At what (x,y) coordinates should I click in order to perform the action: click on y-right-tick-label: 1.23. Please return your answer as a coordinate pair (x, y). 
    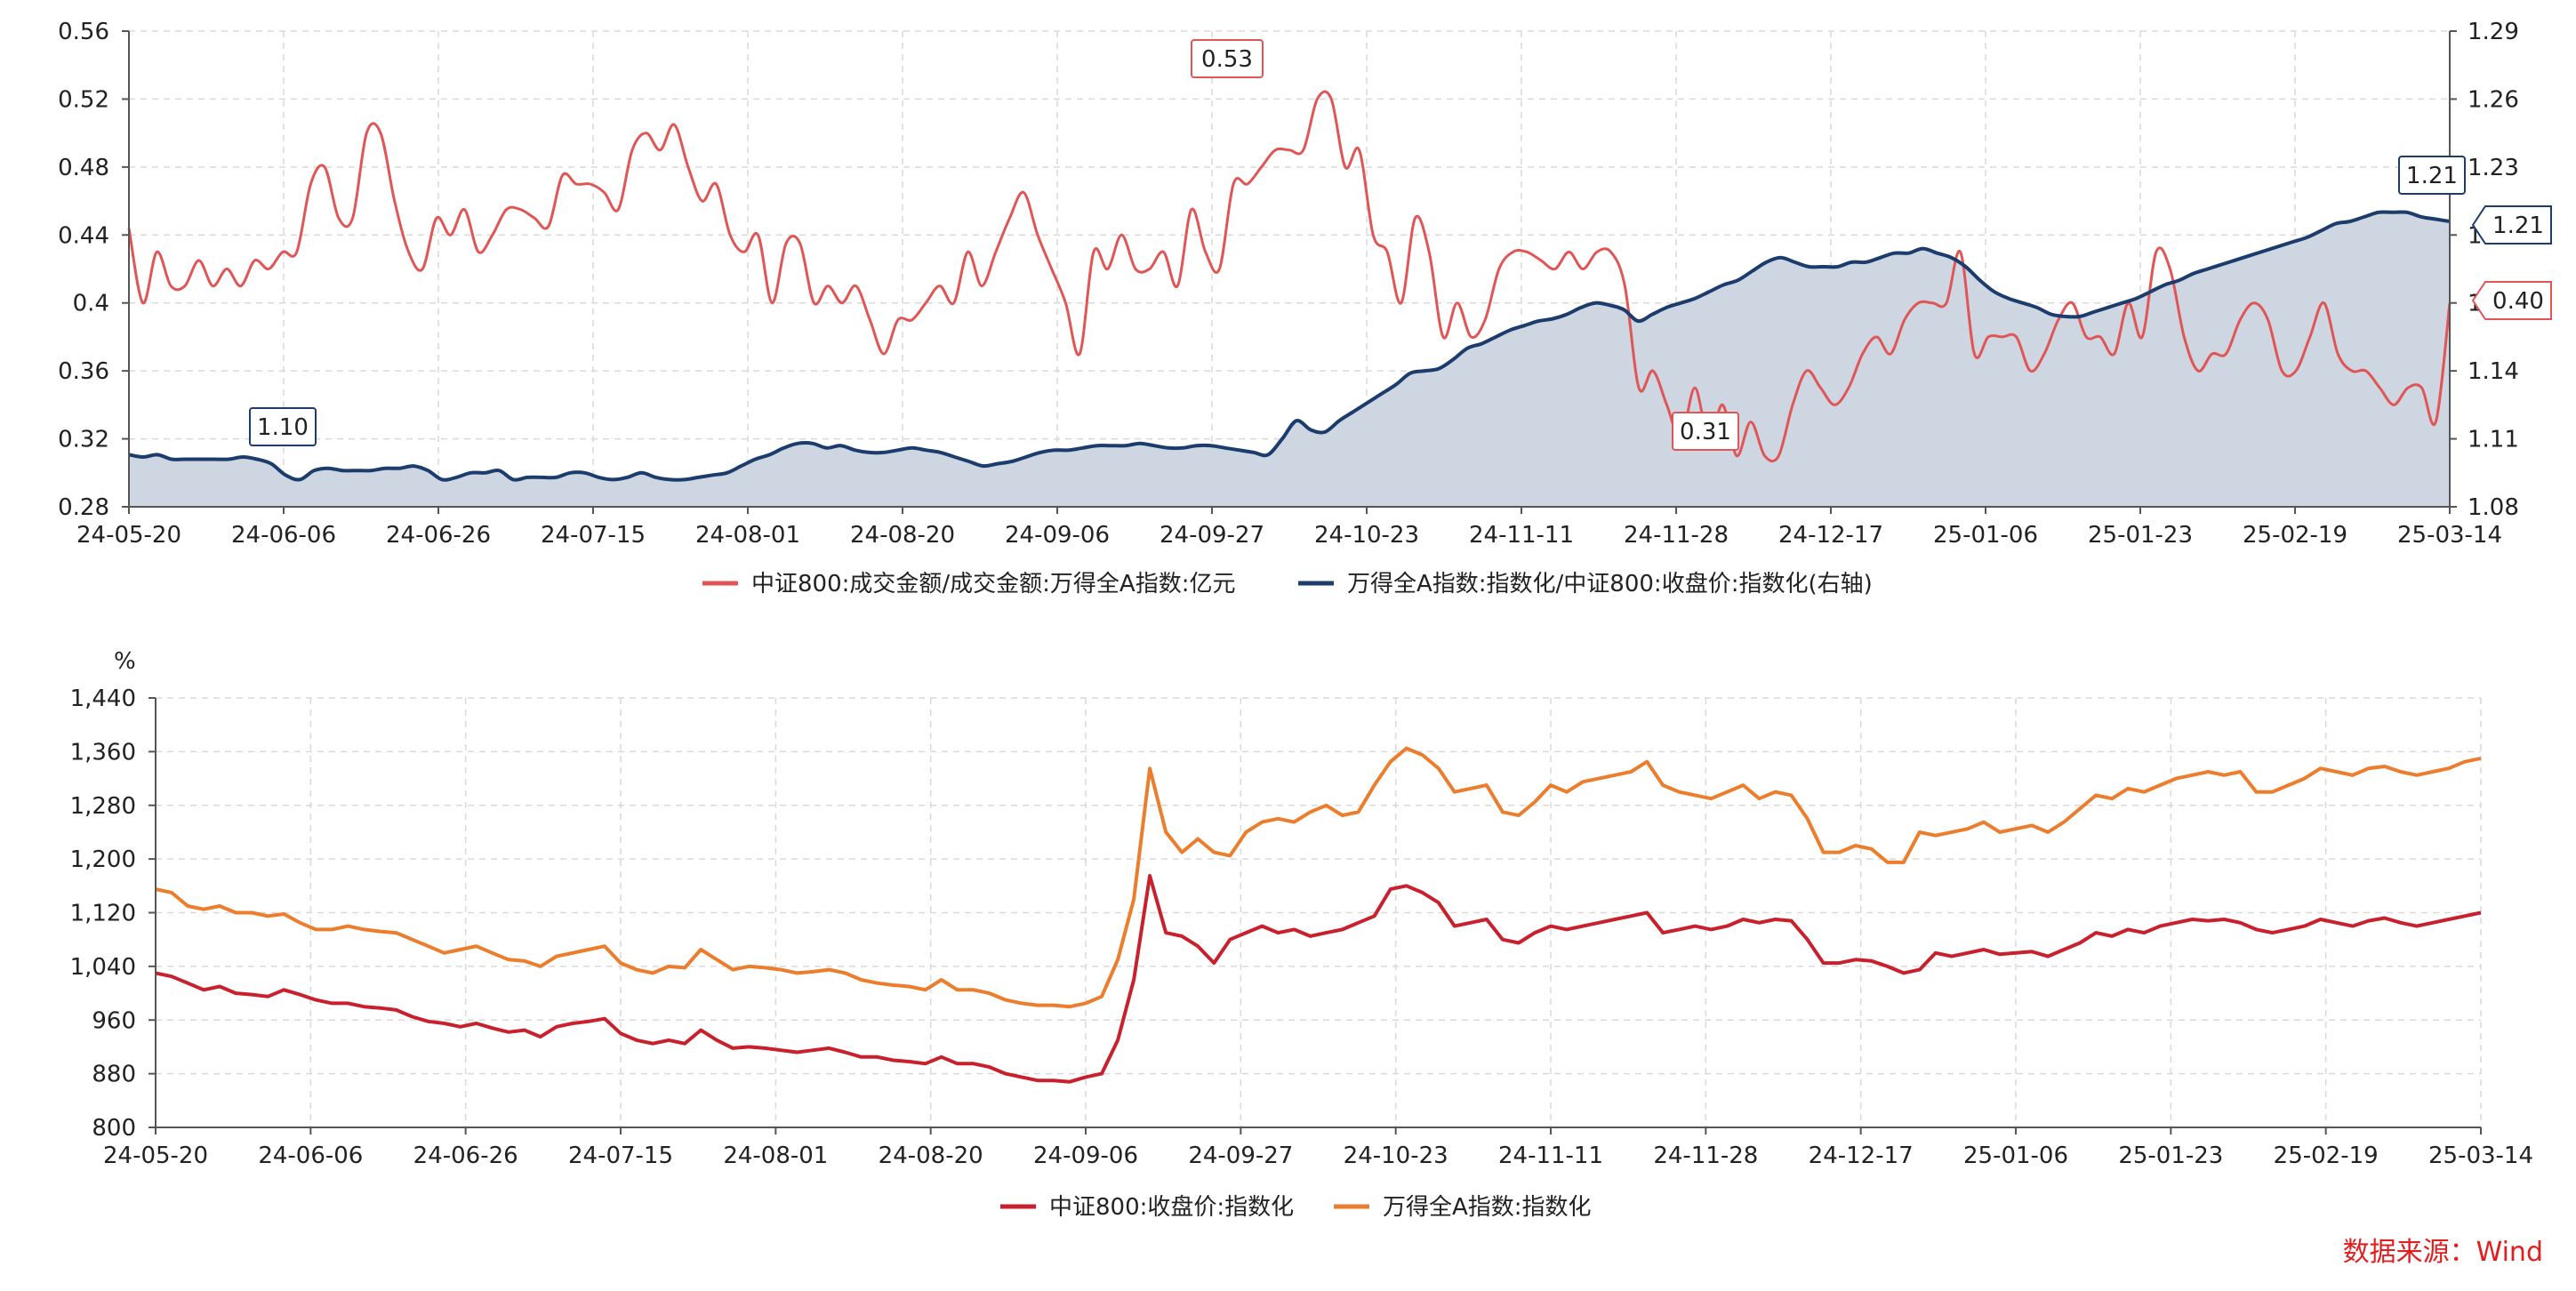
    Looking at the image, I should click on (2493, 168).